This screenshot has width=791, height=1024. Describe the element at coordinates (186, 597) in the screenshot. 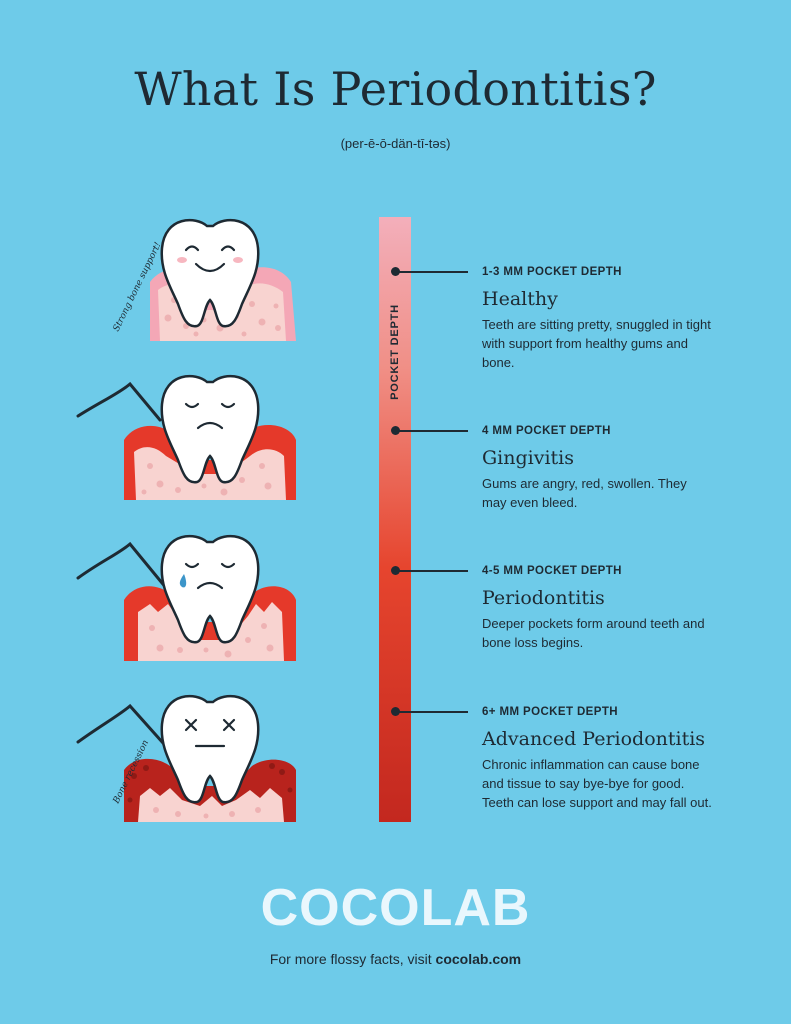

I see `periodontitis-tooth-illustration` at that location.